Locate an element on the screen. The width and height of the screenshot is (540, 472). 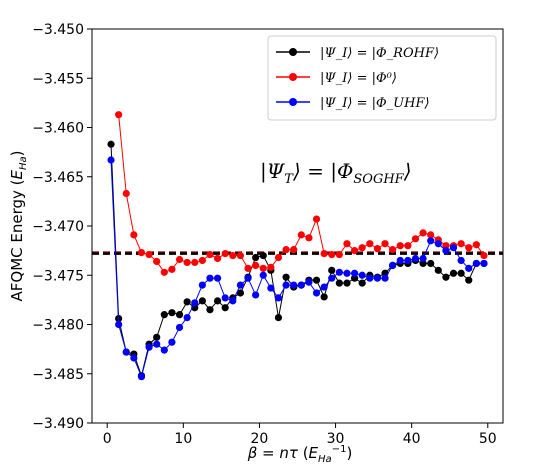
y-tick-label: −3.460 is located at coordinates (58, 129).